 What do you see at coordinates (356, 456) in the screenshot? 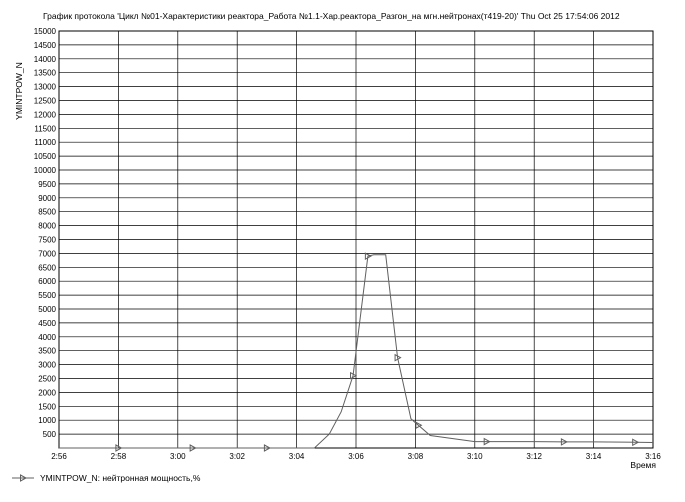
I see `x-tick-label: 3:06` at bounding box center [356, 456].